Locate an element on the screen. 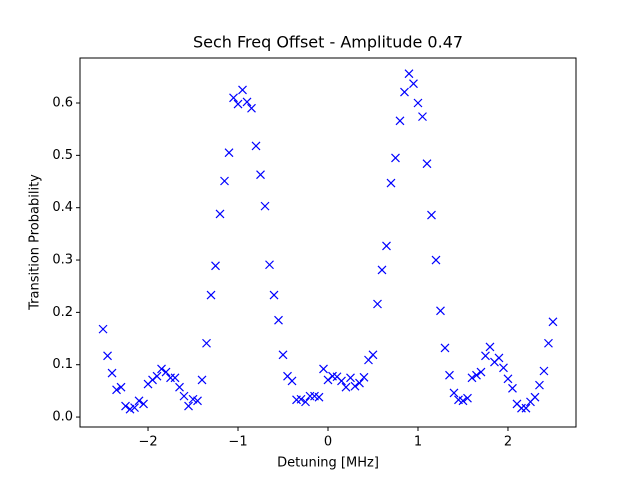 Image resolution: width=640 pixels, height=480 pixels. y-tick-label: 0.5 is located at coordinates (62, 155).